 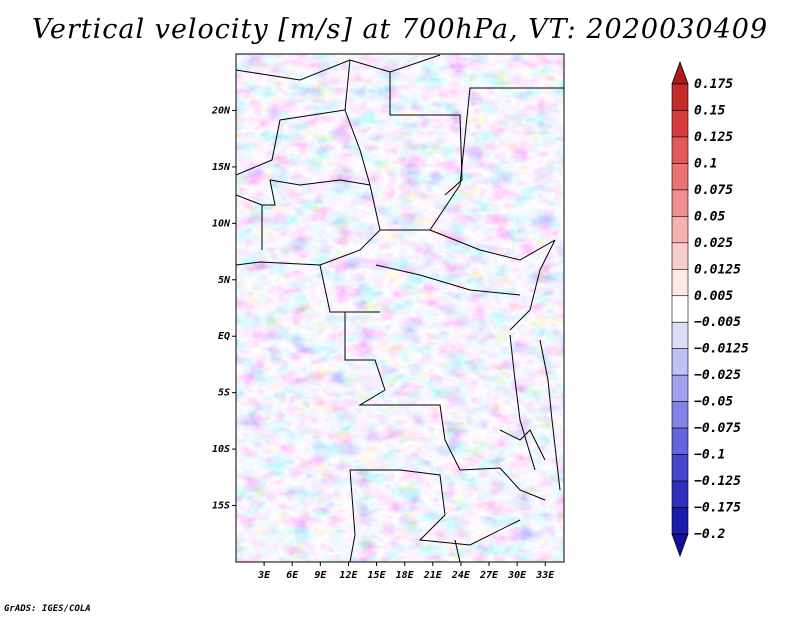 I want to click on y-tick-label: EQ, so click(x=224, y=336).